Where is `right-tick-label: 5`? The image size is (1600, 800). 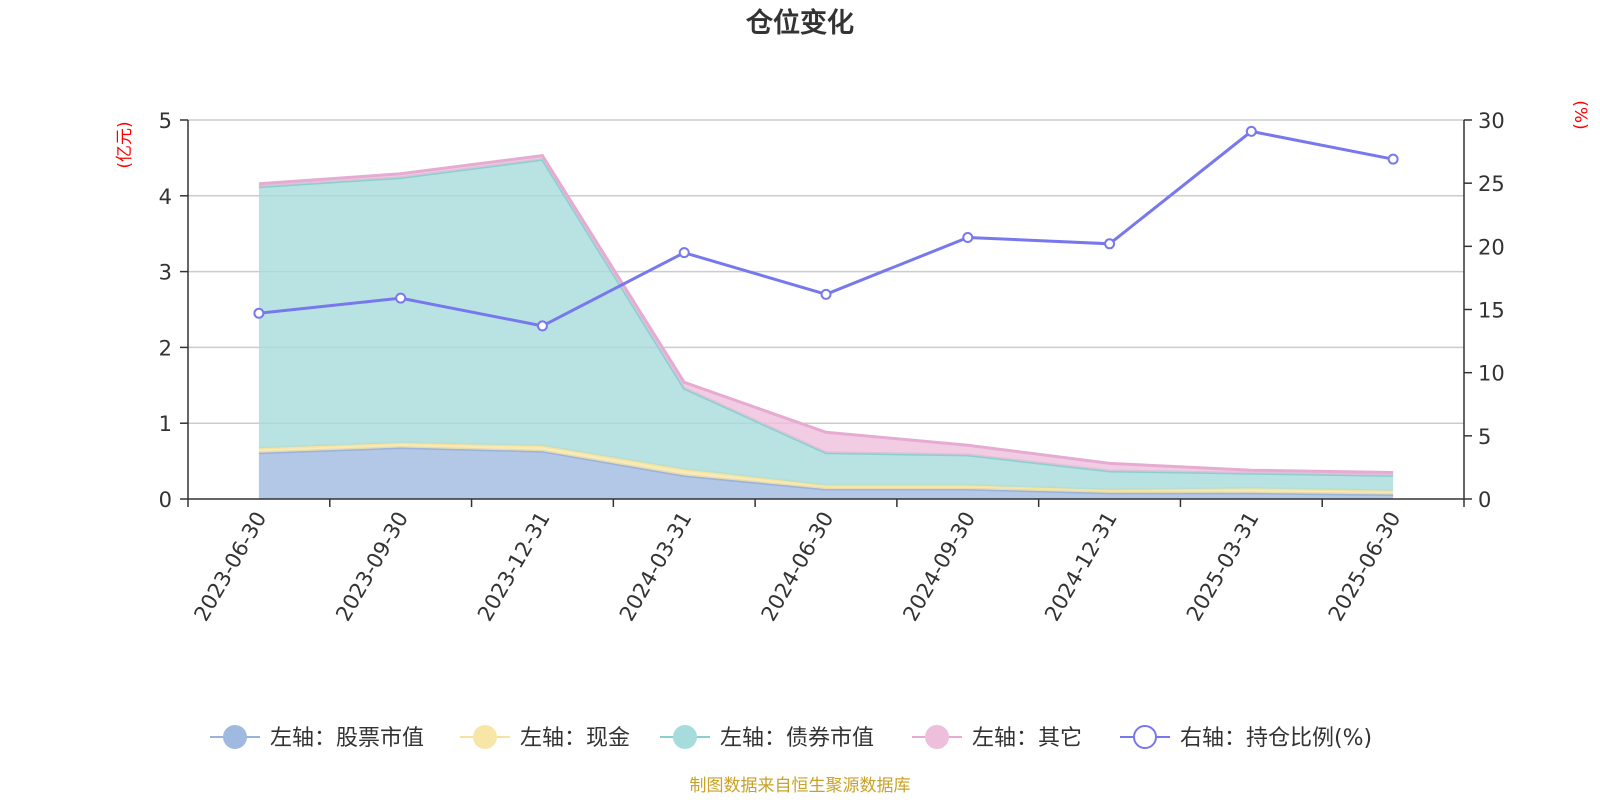
right-tick-label: 5 is located at coordinates (1484, 437).